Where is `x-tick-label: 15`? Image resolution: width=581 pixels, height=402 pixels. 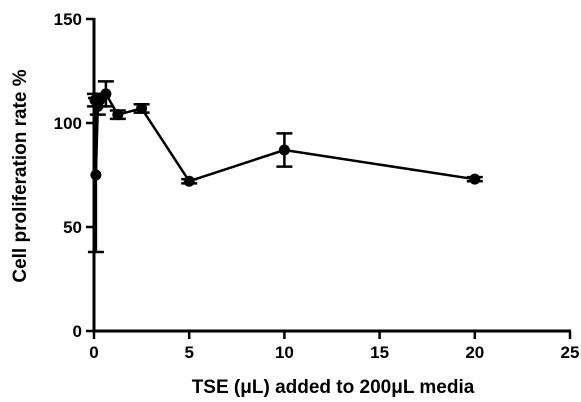
x-tick-label: 15 is located at coordinates (379, 352).